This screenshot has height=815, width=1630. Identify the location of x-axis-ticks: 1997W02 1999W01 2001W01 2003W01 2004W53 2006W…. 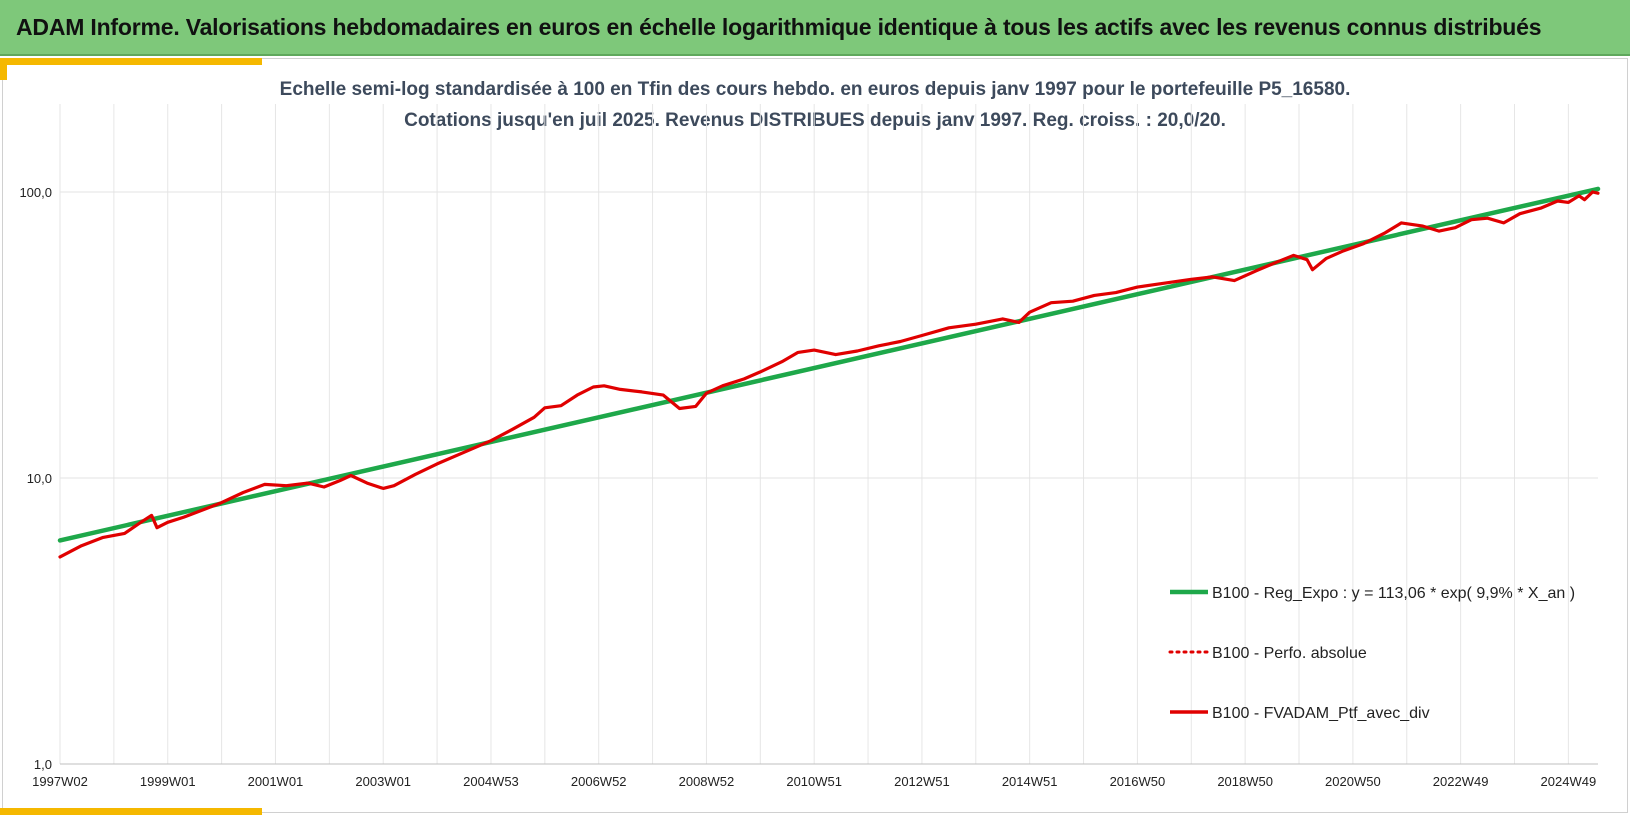
(814, 781).